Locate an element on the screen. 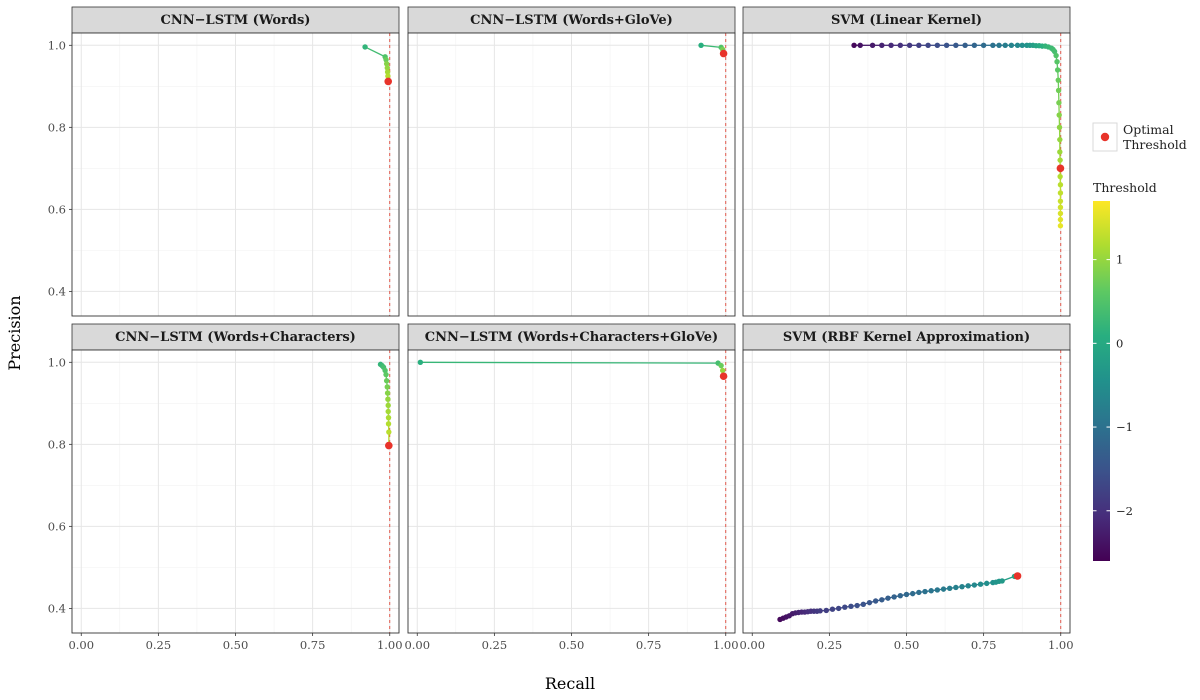  panel-title: CNN−LSTM (Words+Characters+GloVe) is located at coordinates (571, 337).